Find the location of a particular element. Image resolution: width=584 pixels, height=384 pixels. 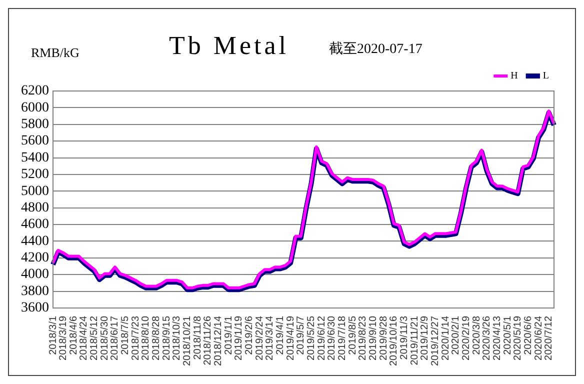

x-tick-label: 2019/4/1 is located at coordinates (280, 335).